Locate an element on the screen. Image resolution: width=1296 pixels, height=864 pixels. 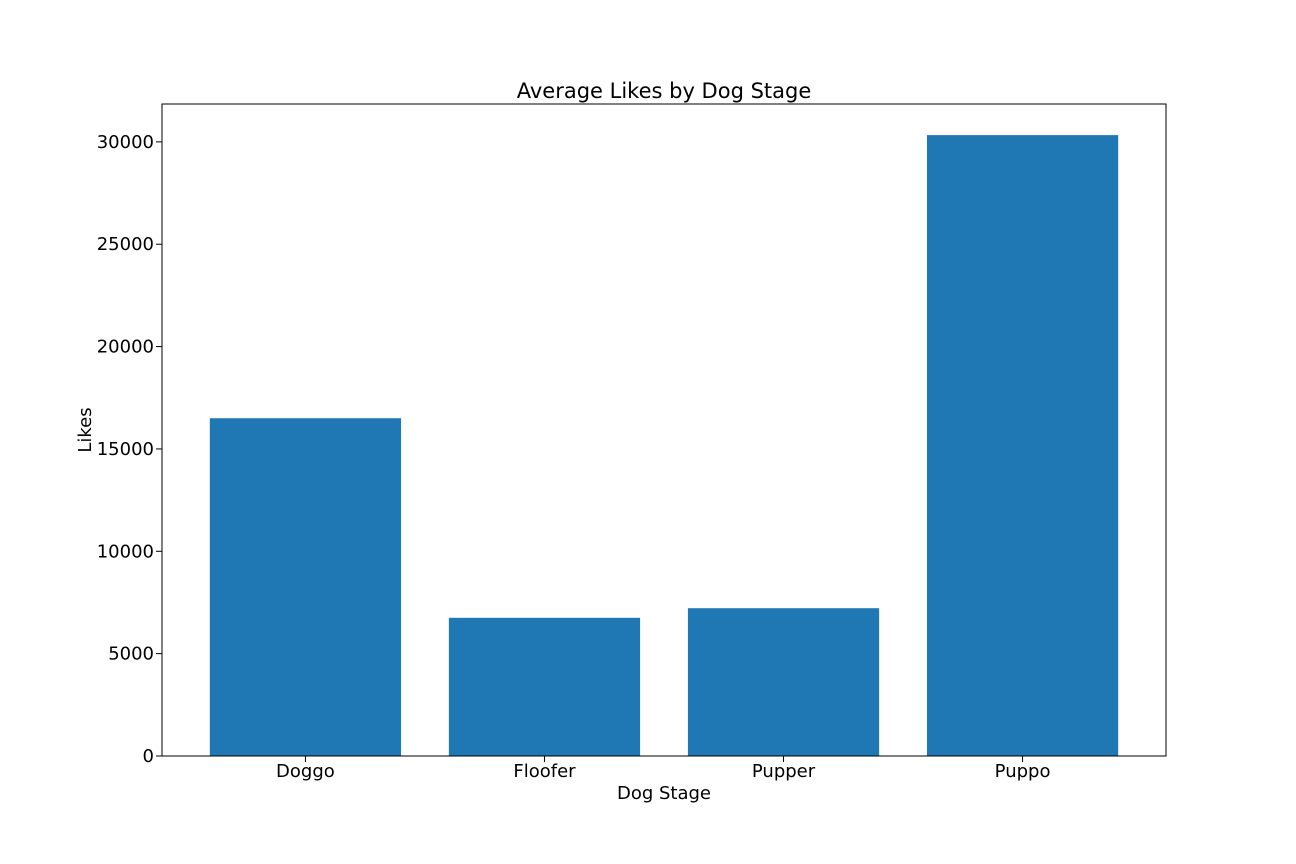
y-axis-label: Likes is located at coordinates (85, 429).